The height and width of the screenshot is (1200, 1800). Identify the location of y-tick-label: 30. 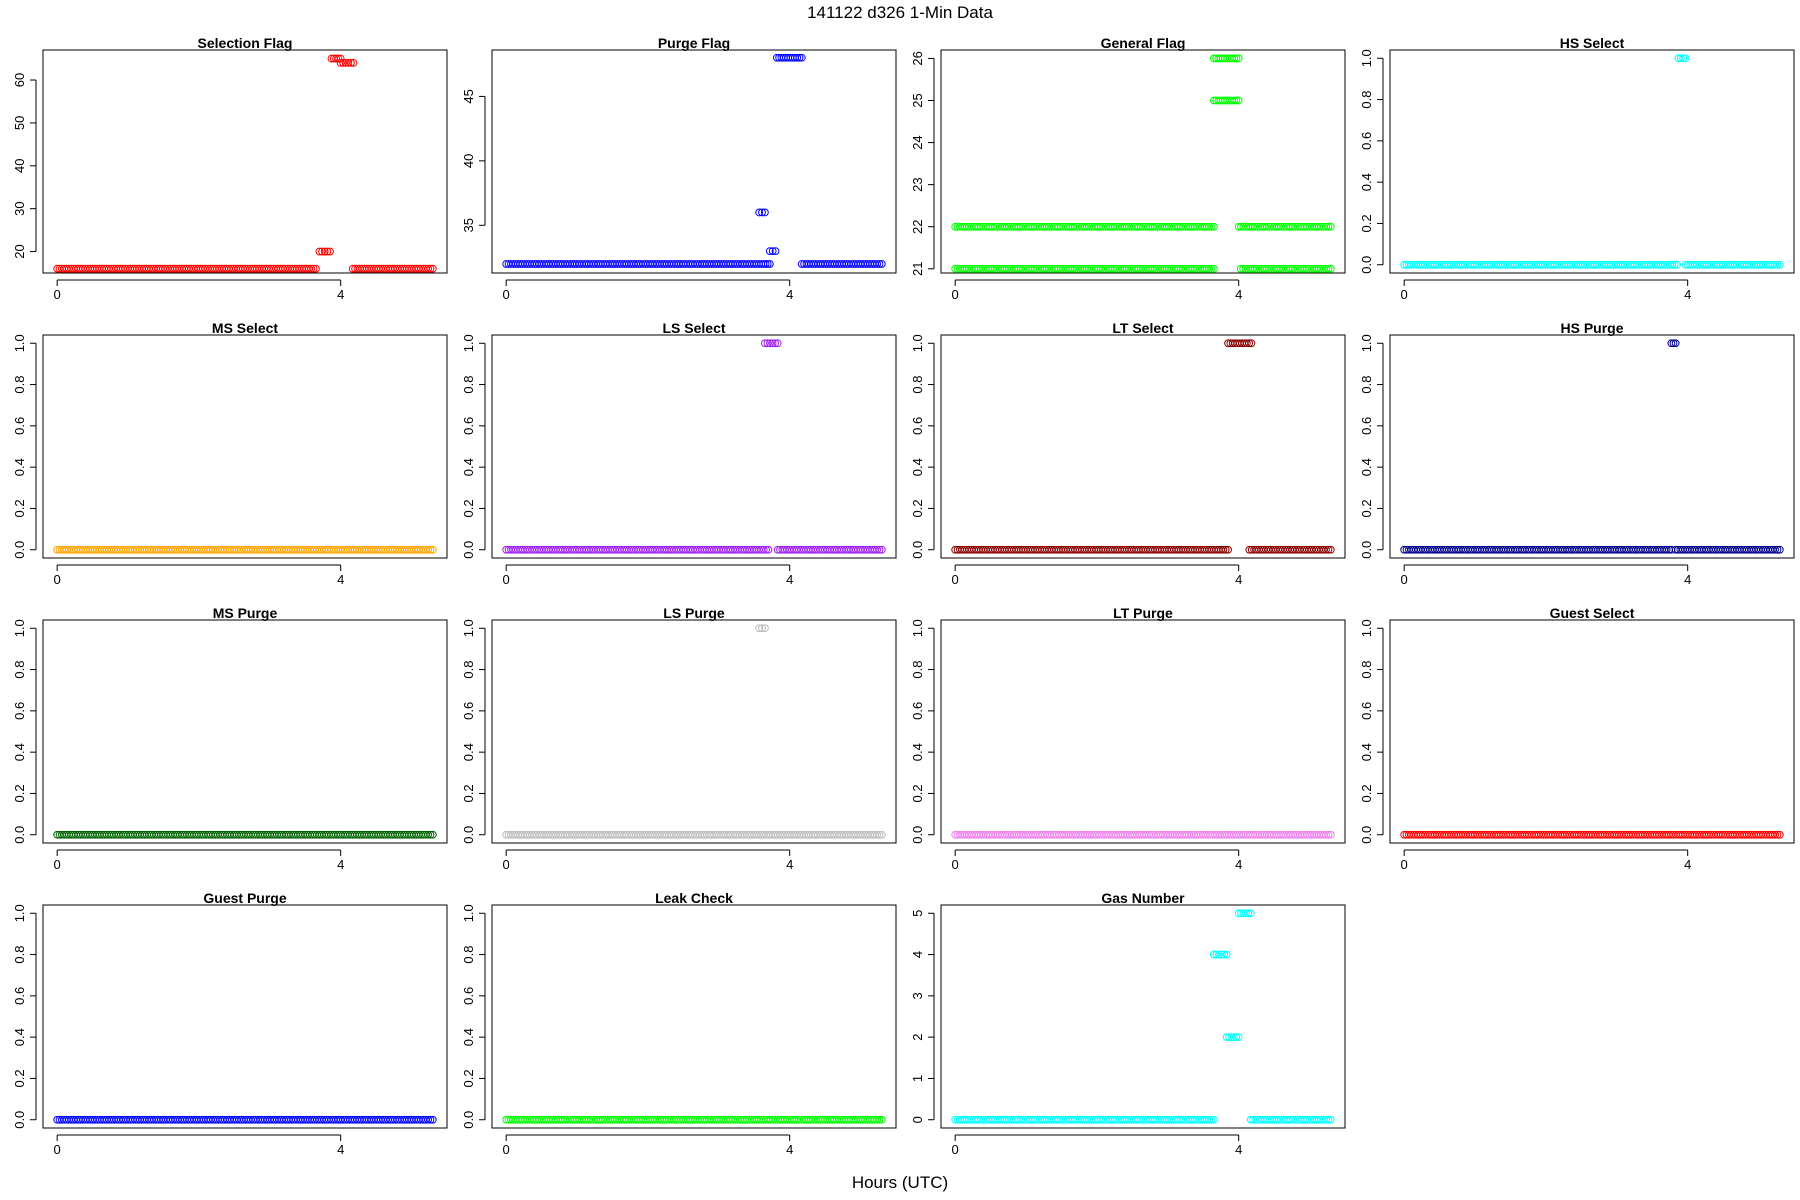
(19, 208).